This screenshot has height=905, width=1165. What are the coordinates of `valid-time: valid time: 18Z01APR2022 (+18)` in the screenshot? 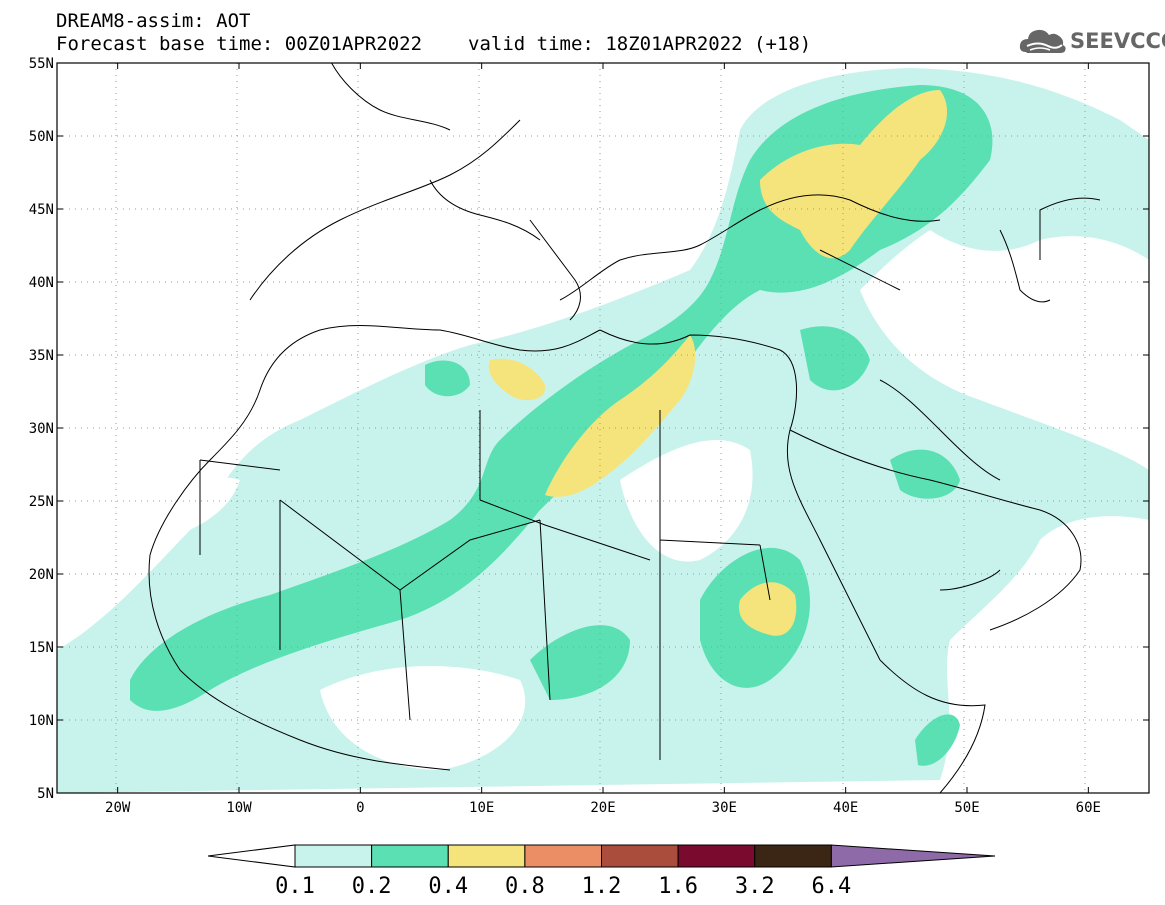 It's located at (640, 44).